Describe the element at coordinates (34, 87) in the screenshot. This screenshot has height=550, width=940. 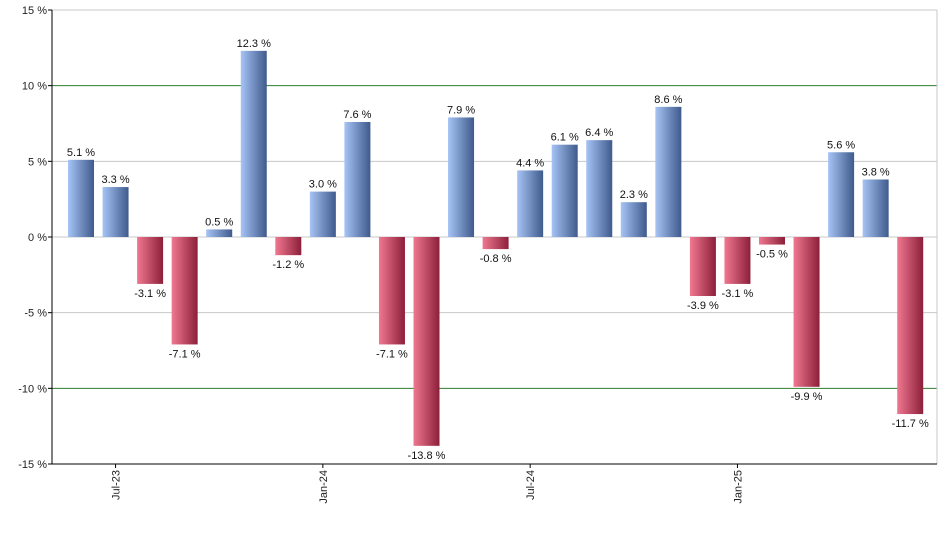
I see `y-tick-label: 10 %` at that location.